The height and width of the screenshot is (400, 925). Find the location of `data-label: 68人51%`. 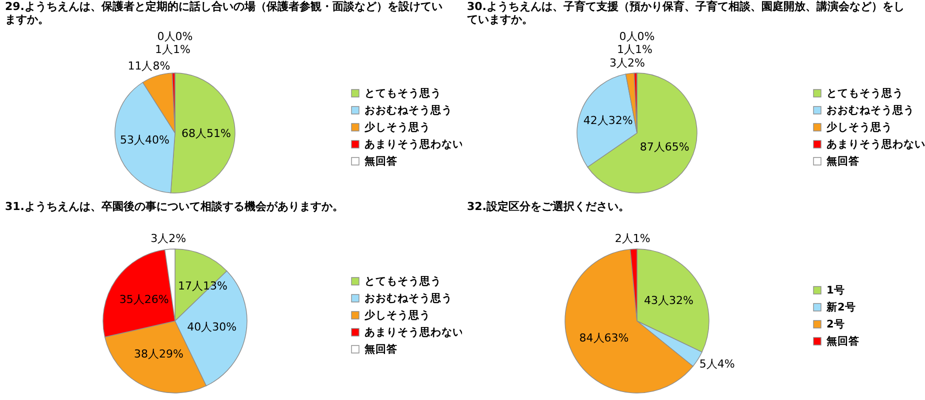

data-label: 68人51% is located at coordinates (206, 133).